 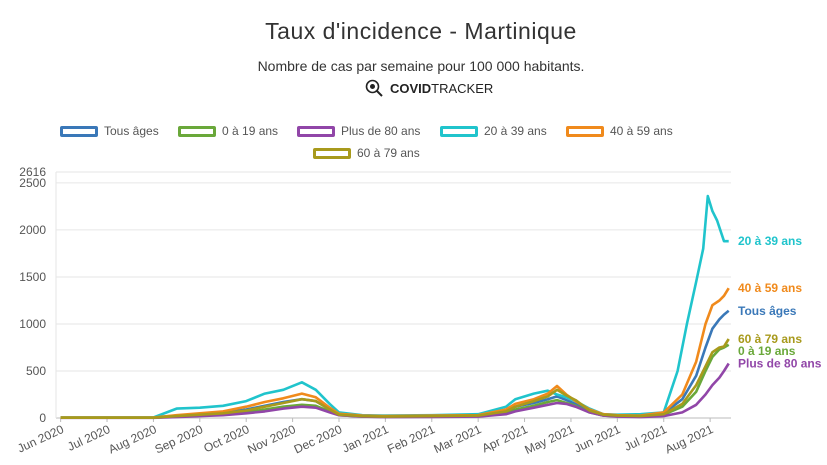 I want to click on y-tick-label: 0, so click(x=42, y=418).